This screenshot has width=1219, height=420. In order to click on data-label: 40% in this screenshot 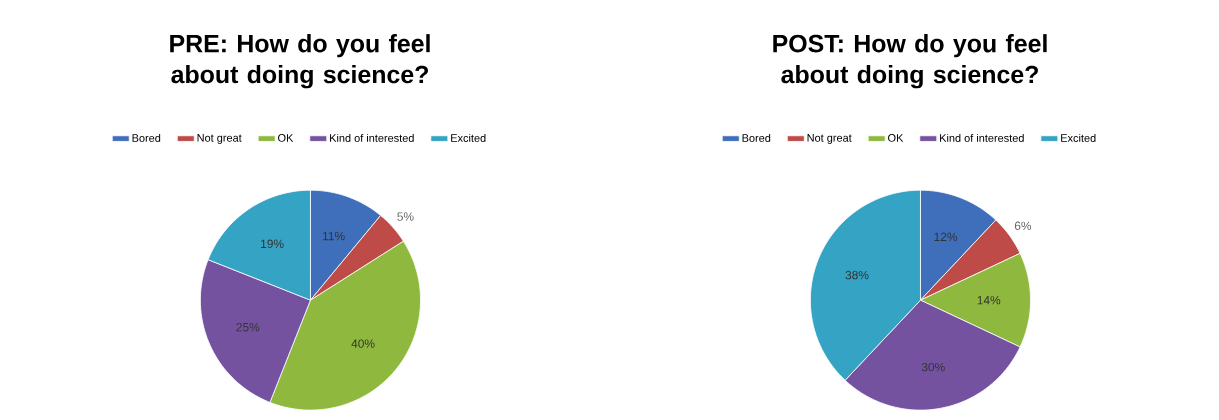, I will do `click(363, 343)`.